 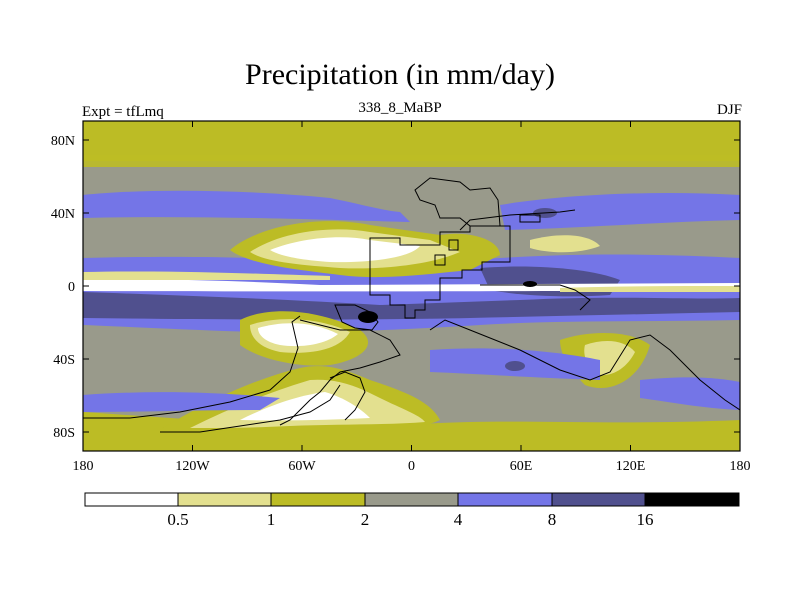 I want to click on lat-label: 40S, so click(x=64, y=360).